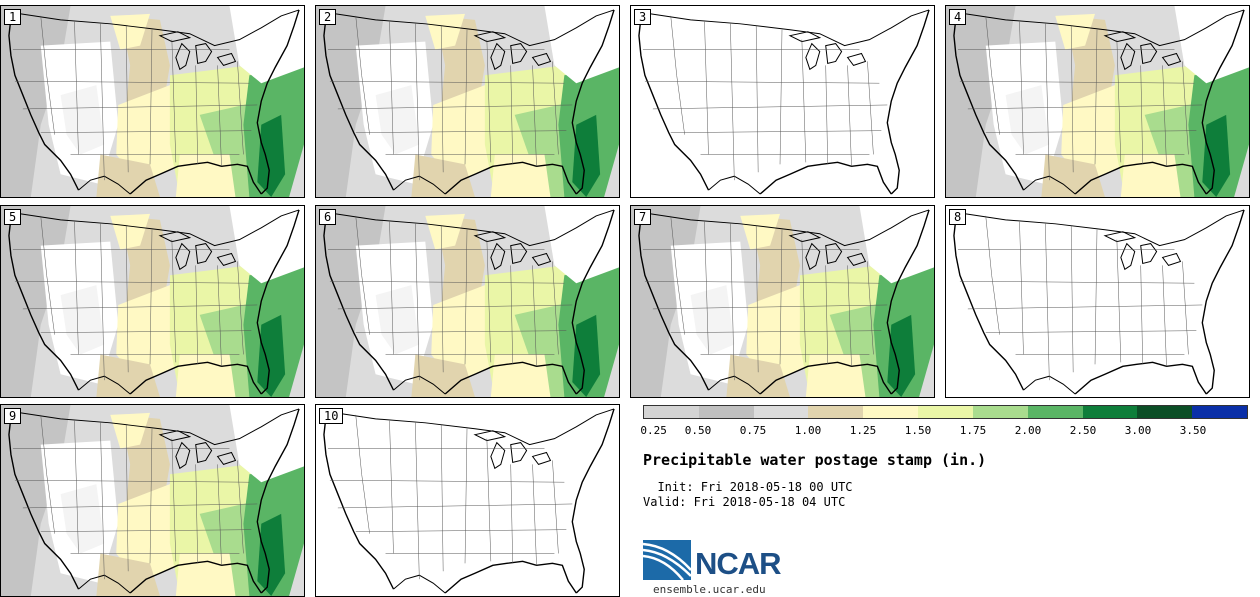  Describe the element at coordinates (328, 217) in the screenshot. I see `stamp-number: 6` at that location.